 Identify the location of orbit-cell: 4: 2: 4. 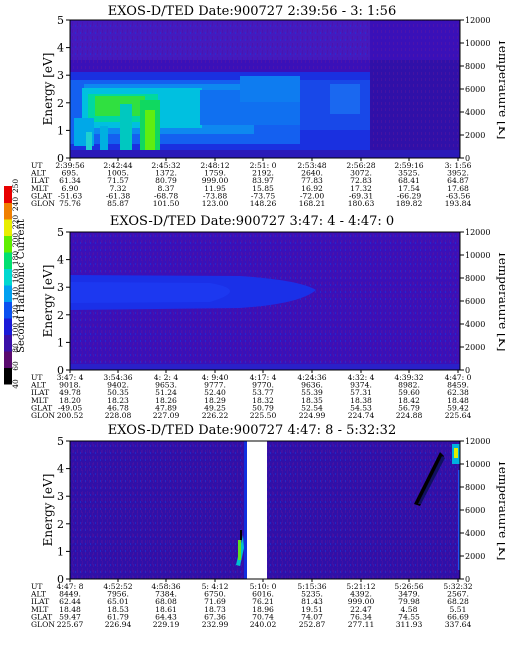
(166, 377).